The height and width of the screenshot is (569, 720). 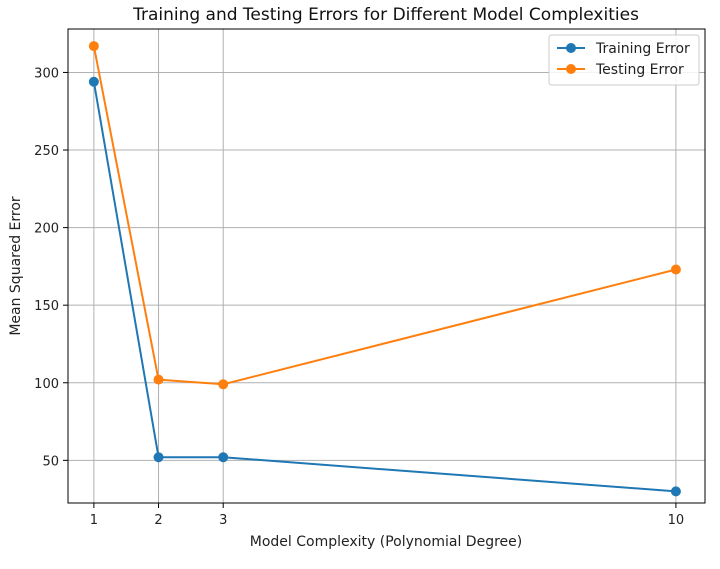 What do you see at coordinates (46, 73) in the screenshot?
I see `y-tick-label: 300` at bounding box center [46, 73].